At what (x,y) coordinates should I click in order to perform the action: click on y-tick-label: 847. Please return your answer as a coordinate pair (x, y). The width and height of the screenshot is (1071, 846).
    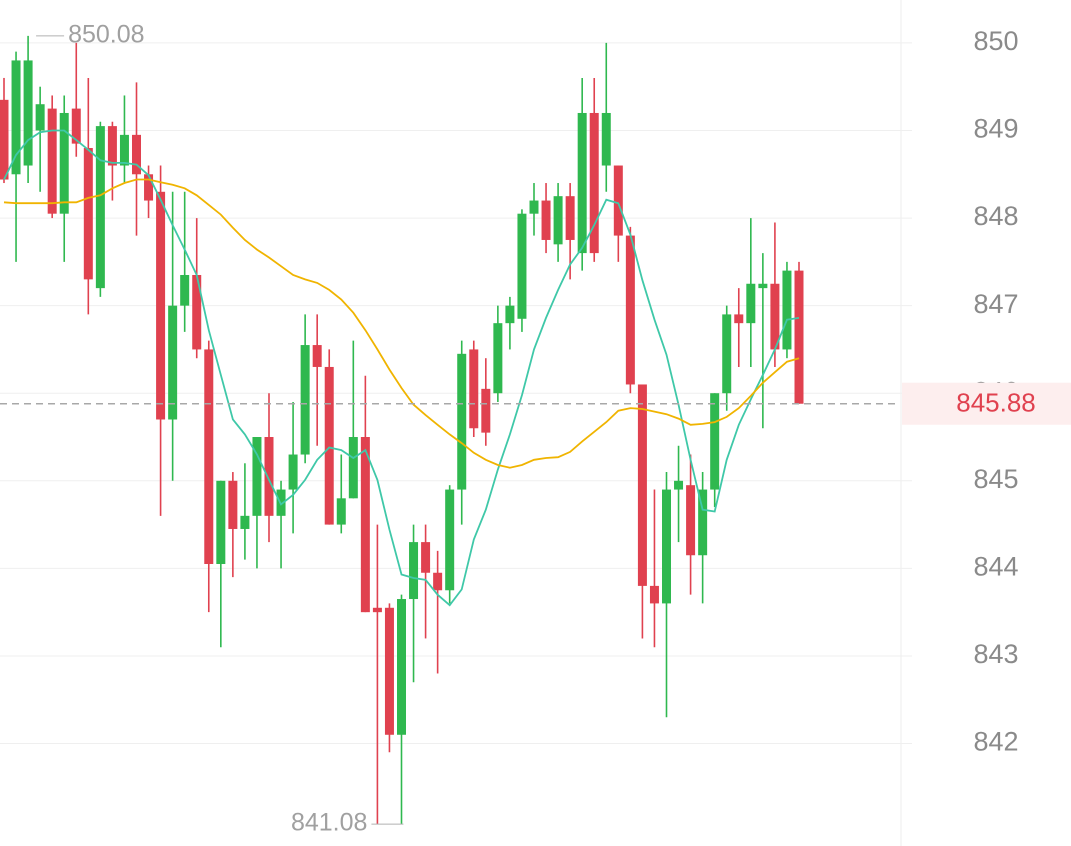
    Looking at the image, I should click on (995, 304).